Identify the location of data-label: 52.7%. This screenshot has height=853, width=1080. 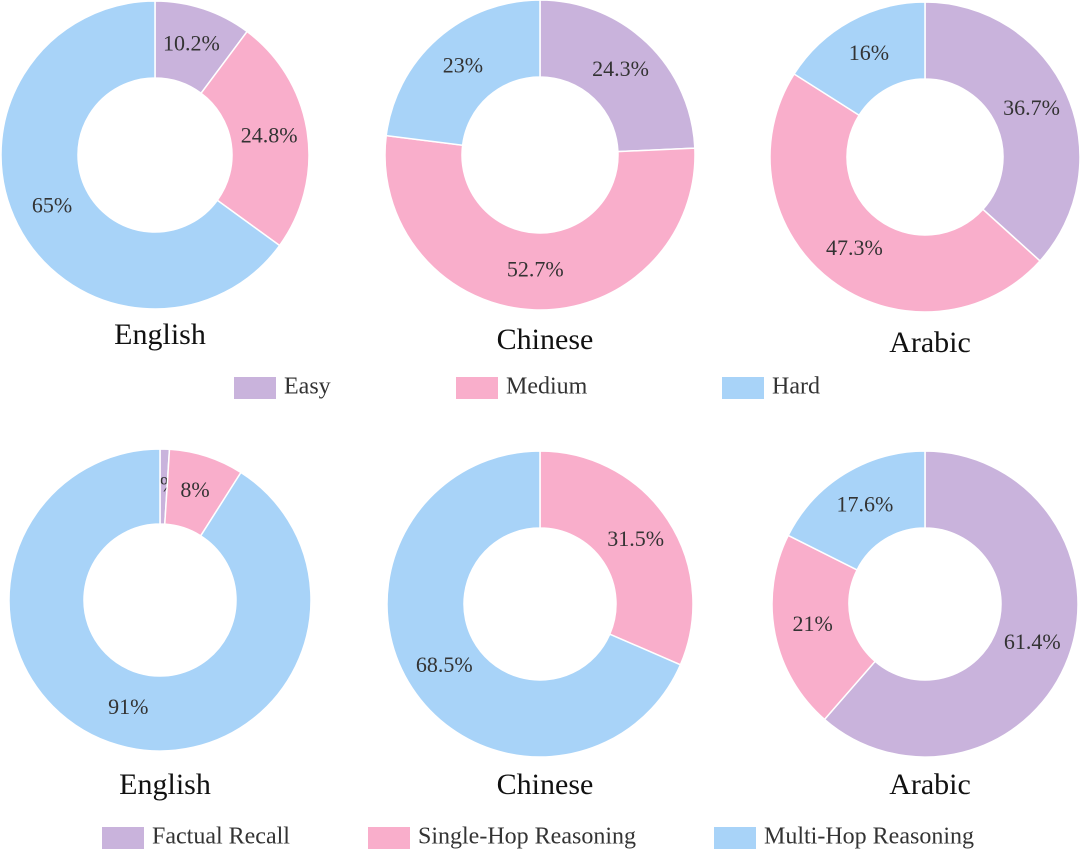
(535, 268).